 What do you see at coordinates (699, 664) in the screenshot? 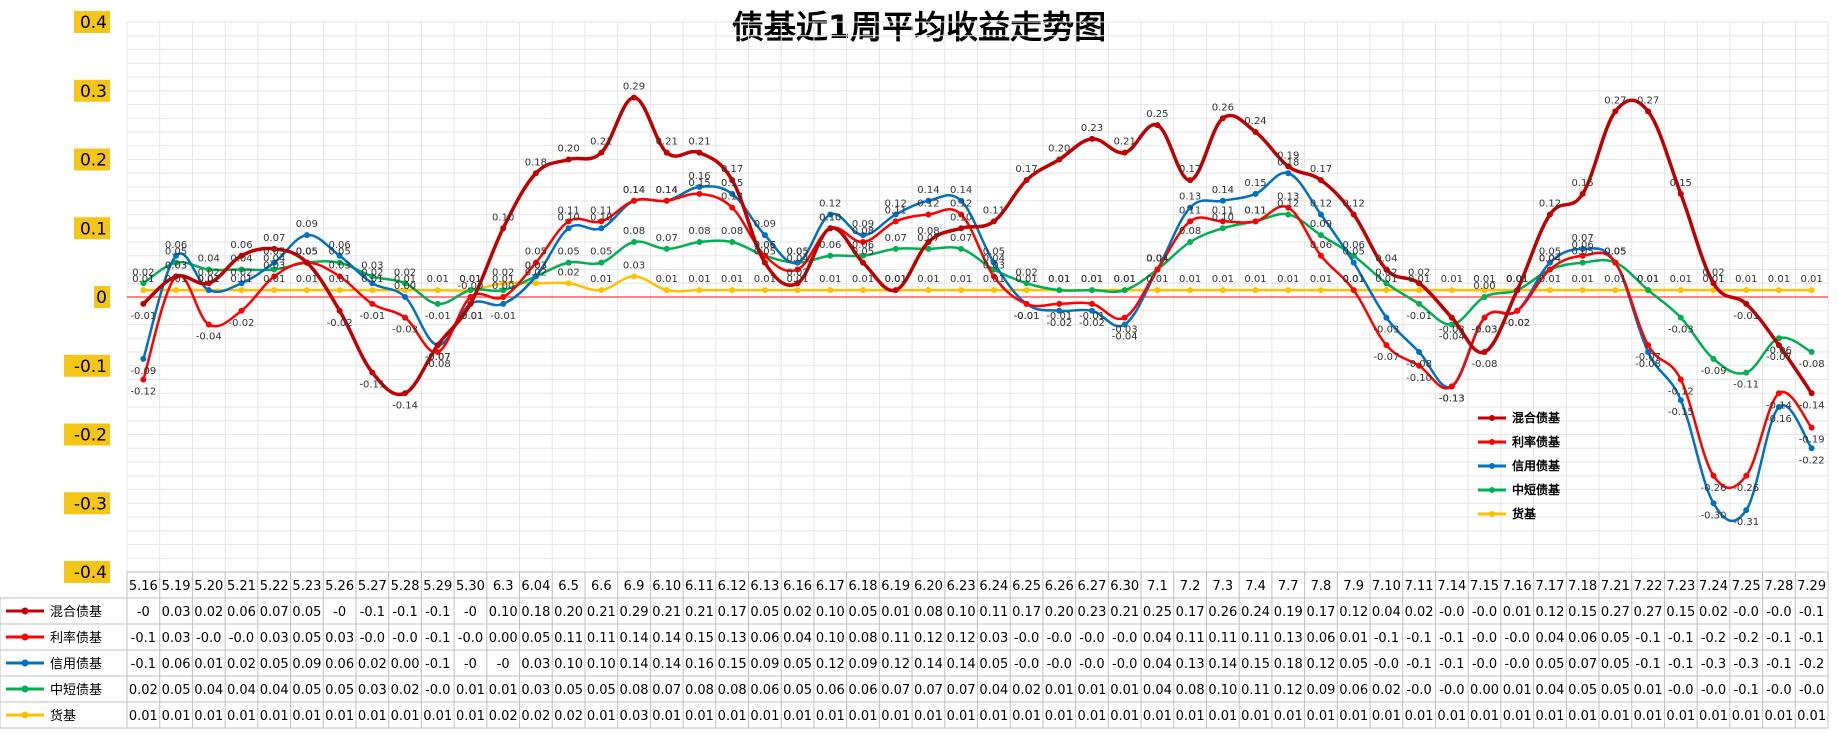
I see `table-cell: 0.16` at bounding box center [699, 664].